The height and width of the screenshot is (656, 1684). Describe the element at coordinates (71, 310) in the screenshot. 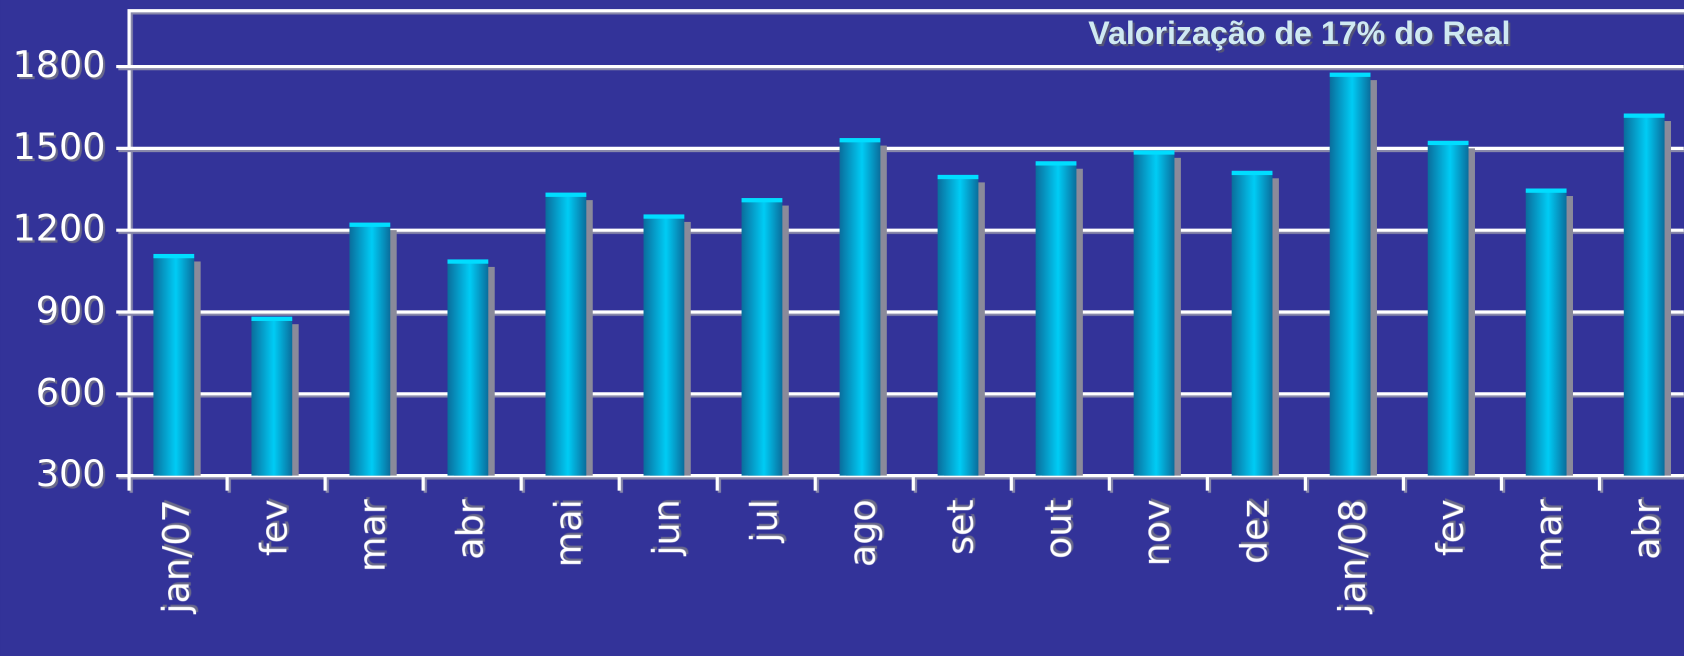

I see `y-tick-label: 900` at that location.